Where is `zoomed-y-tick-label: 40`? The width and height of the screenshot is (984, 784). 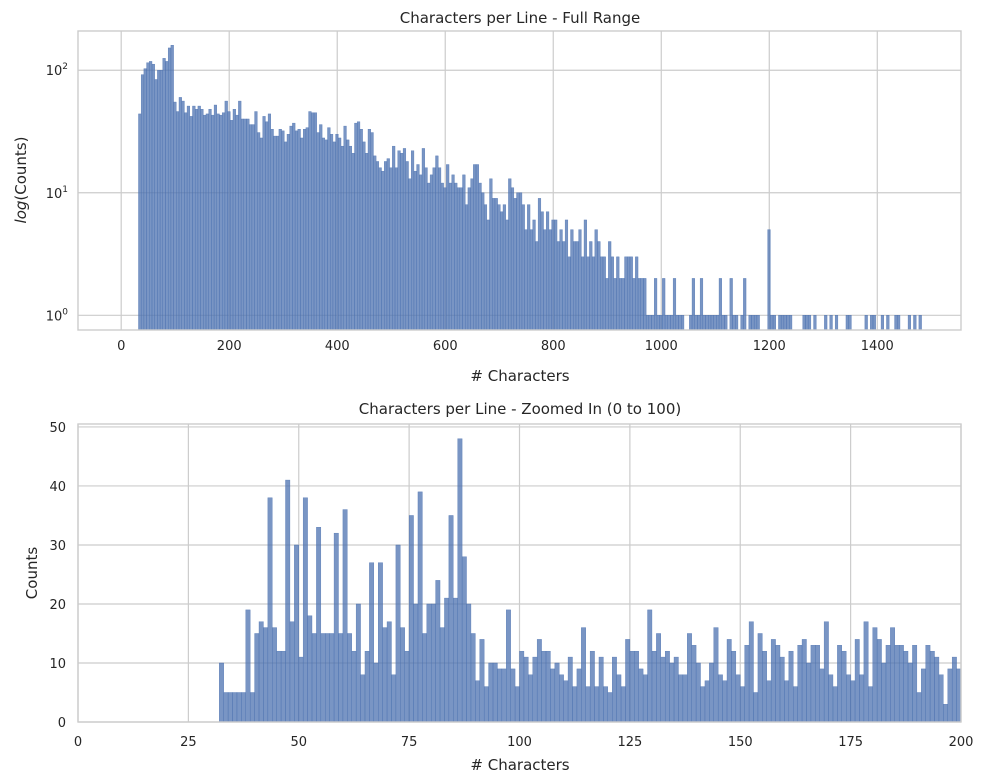 zoomed-y-tick-label: 40 is located at coordinates (57, 487).